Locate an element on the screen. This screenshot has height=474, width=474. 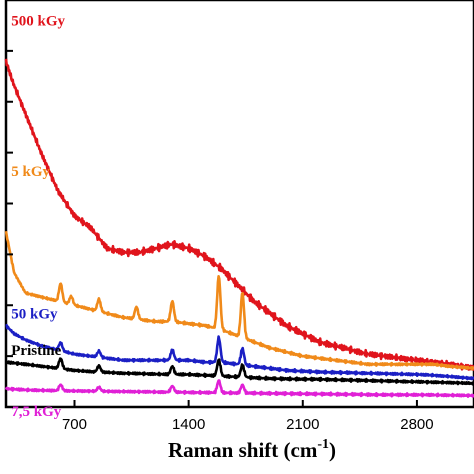
x-tick-label: 1400 is located at coordinates (188, 424).